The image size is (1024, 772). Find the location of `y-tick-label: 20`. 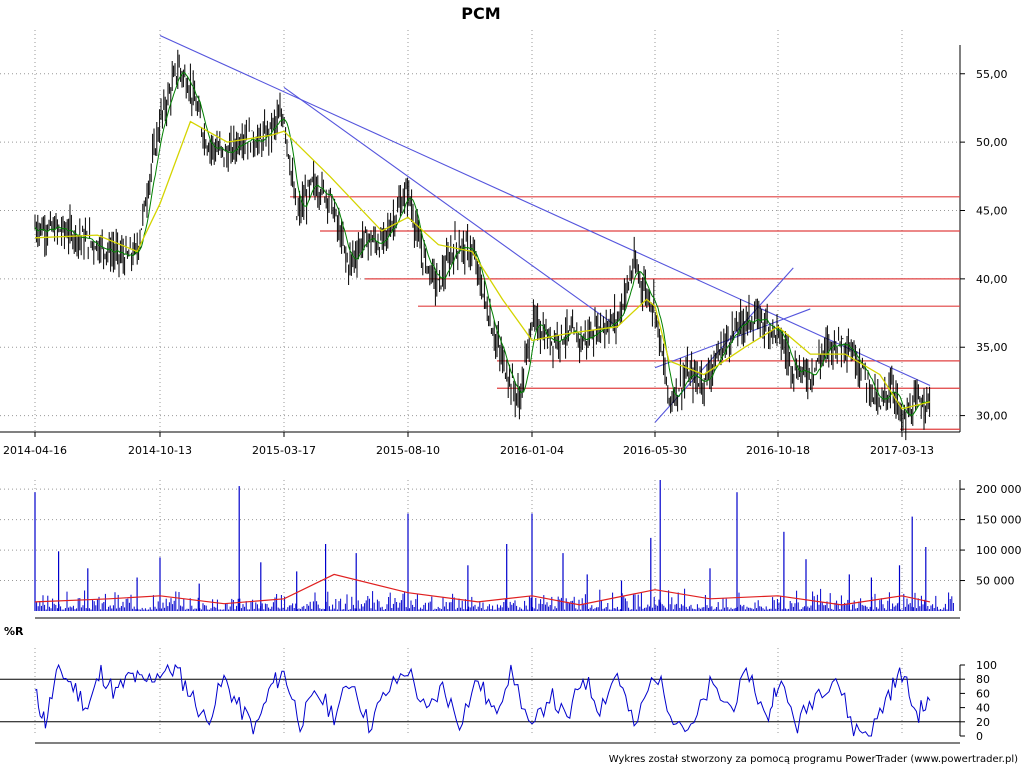

y-tick-label: 20 is located at coordinates (983, 722).